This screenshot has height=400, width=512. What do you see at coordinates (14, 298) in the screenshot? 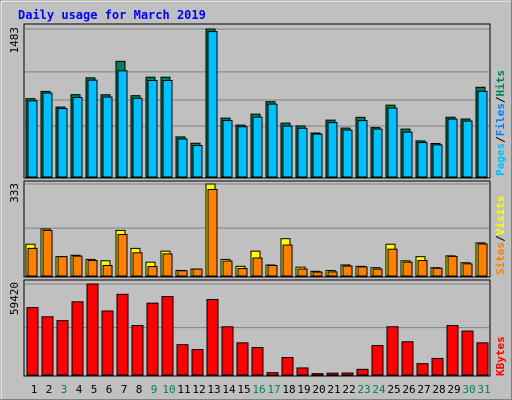
I see `kbytes-ymax-label: 59420` at bounding box center [14, 298].